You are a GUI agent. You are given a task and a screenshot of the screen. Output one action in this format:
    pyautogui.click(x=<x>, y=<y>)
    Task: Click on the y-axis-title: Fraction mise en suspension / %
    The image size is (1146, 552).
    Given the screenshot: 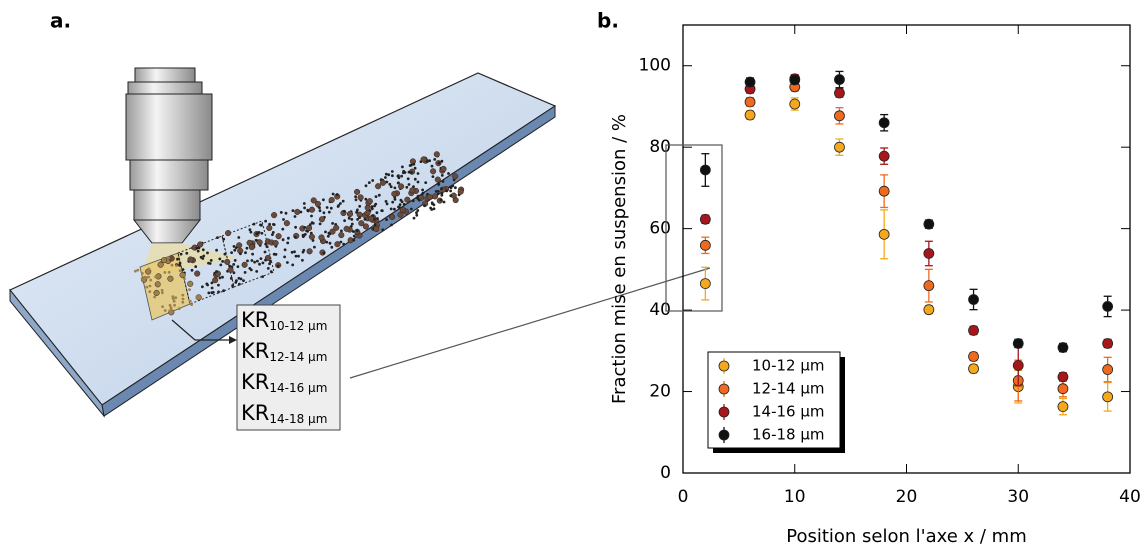 What is the action you would take?
    pyautogui.click(x=619, y=259)
    